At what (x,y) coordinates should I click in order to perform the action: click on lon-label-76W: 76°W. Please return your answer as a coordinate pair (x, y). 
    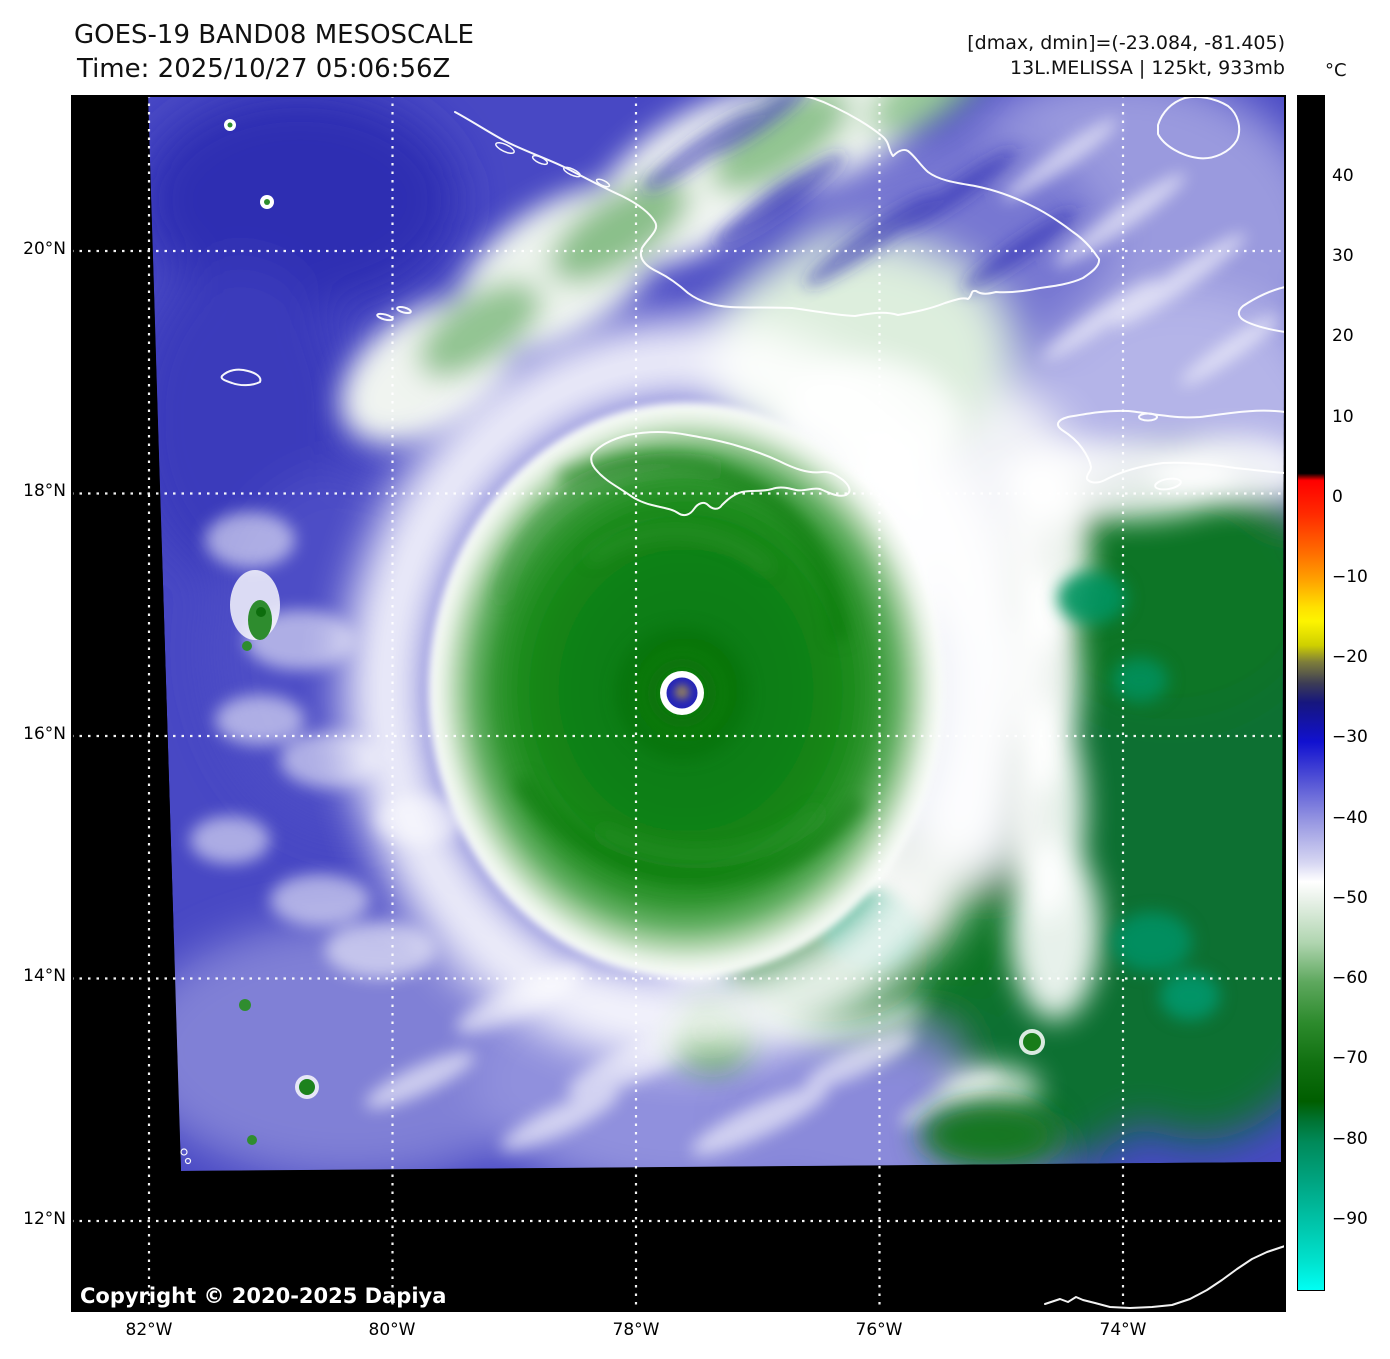
    Looking at the image, I should click on (879, 1330).